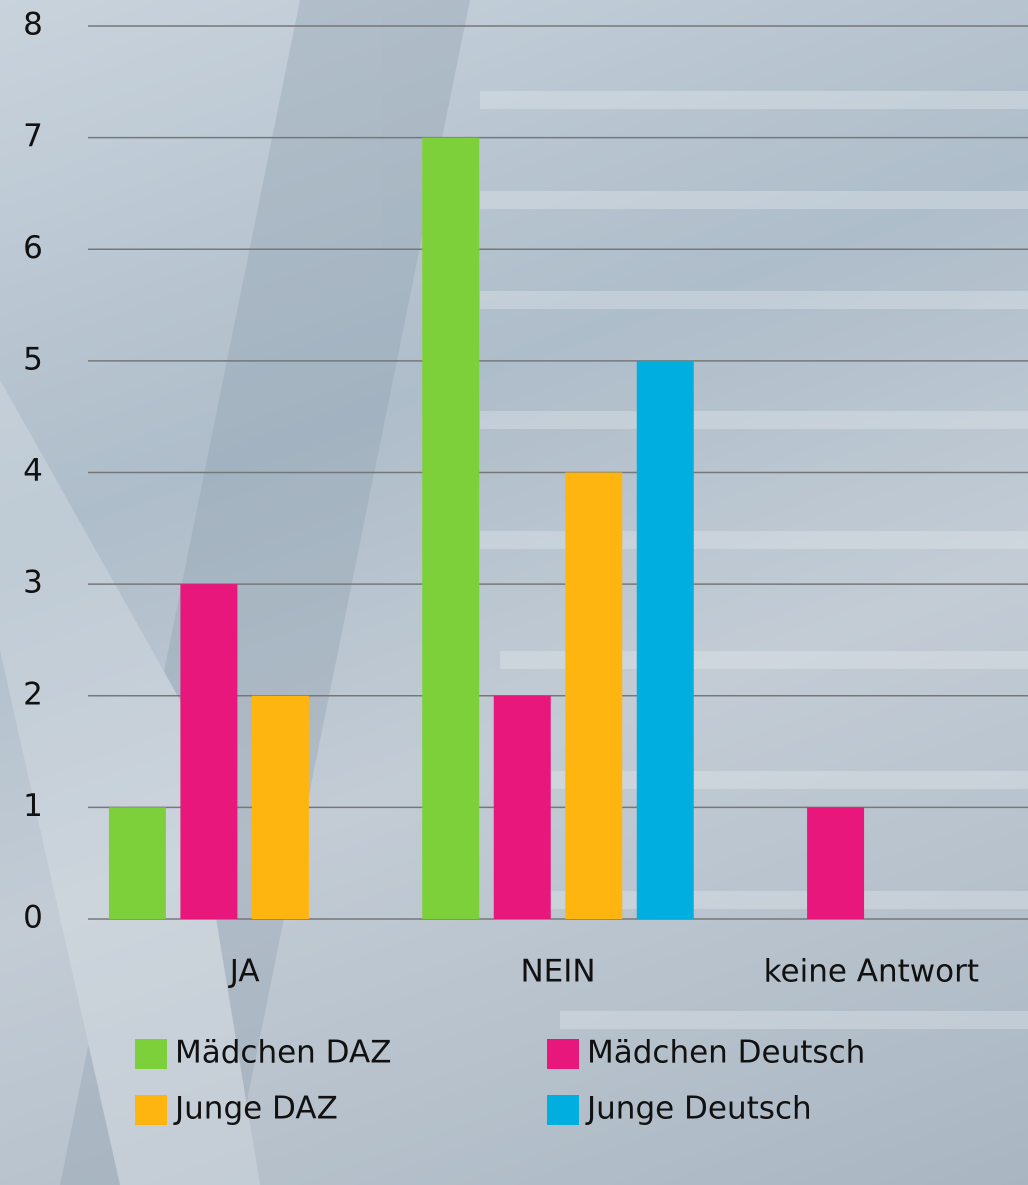 The width and height of the screenshot is (1028, 1185). I want to click on y-tick-label: 1, so click(33, 806).